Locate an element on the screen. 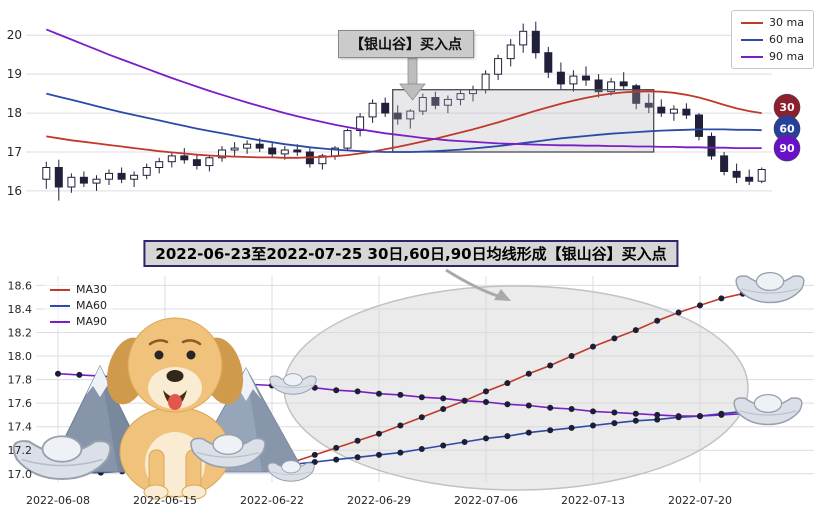  ma90-legend-label: MA90 is located at coordinates (92, 321).